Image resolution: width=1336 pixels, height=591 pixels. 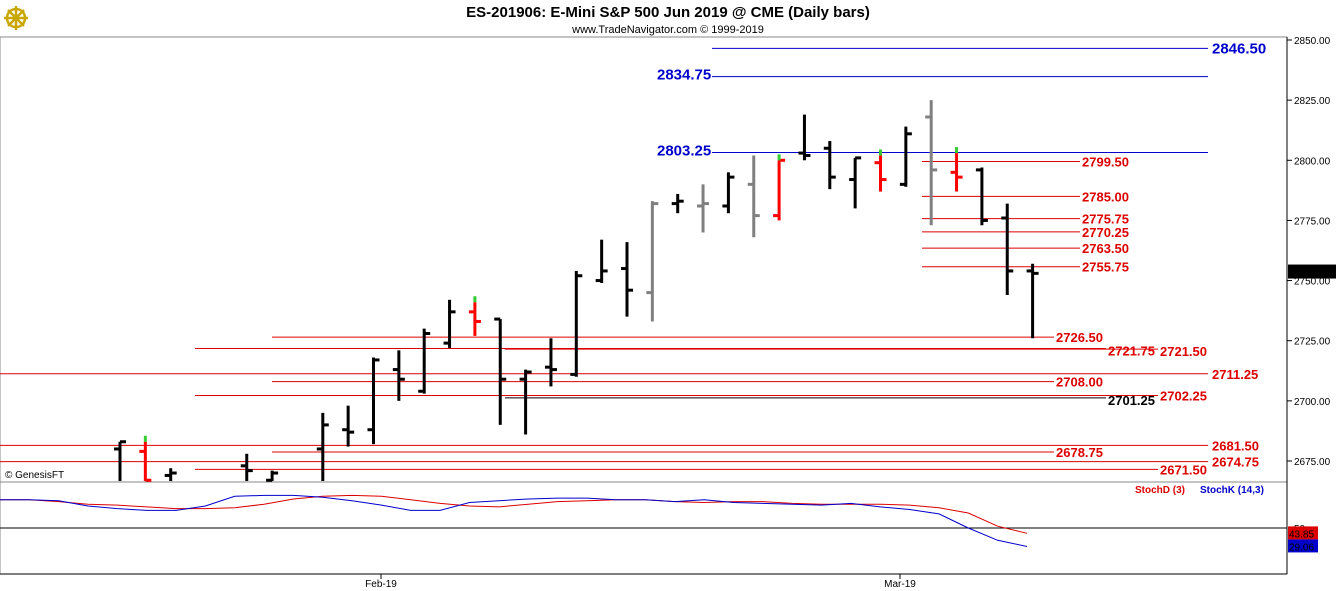 I want to click on level-label-2711.25: 2711.25, so click(x=1235, y=374).